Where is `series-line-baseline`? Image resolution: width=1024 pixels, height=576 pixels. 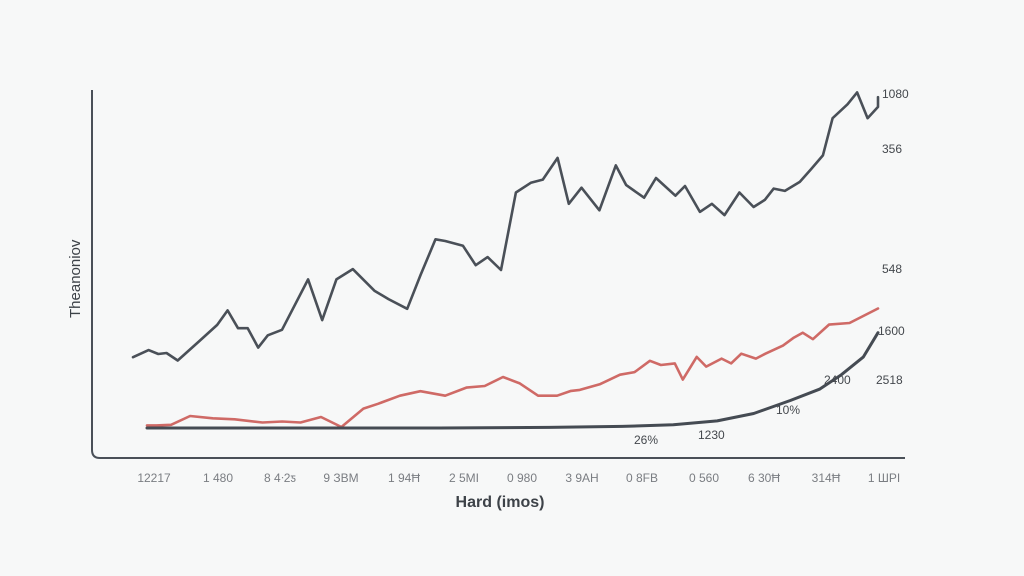 series-line-baseline is located at coordinates (512, 380).